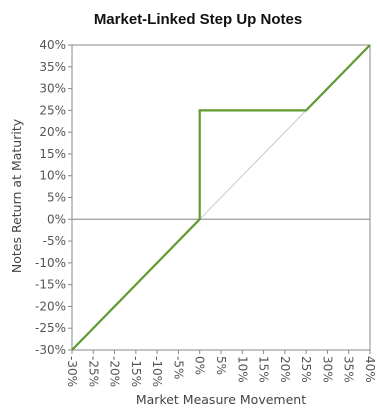  What do you see at coordinates (52, 176) in the screenshot?
I see `y-tick-label: 10%` at bounding box center [52, 176].